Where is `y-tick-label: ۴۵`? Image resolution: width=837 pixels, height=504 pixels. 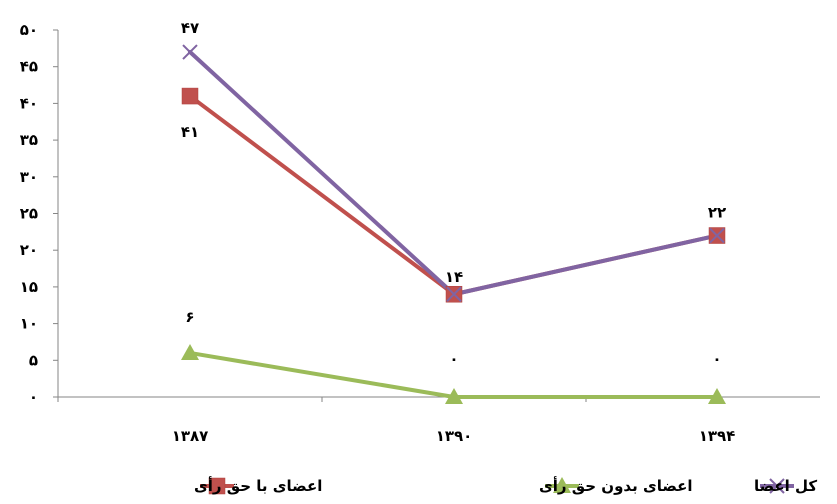
y-tick-label: ۴۵ is located at coordinates (29, 67).